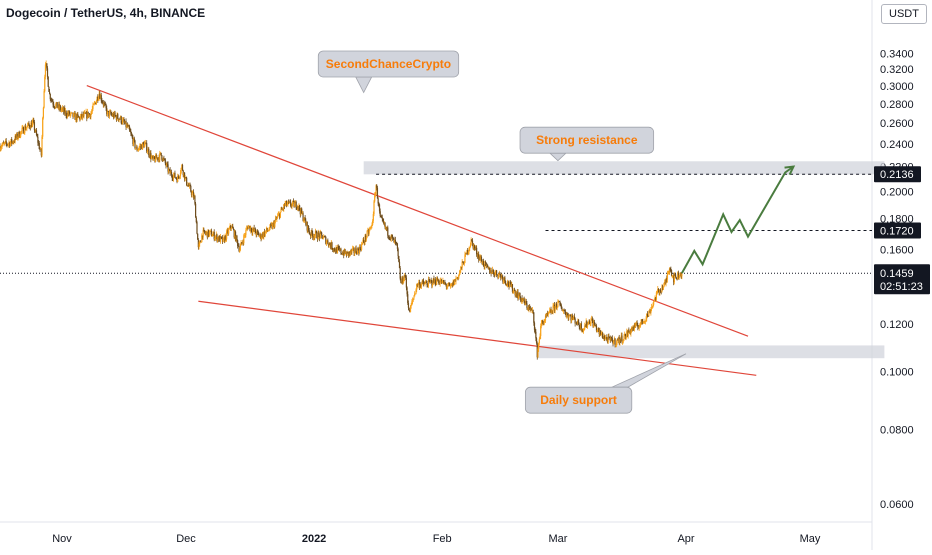  Describe the element at coordinates (904, 14) in the screenshot. I see `currency-unit-button: USDT` at that location.